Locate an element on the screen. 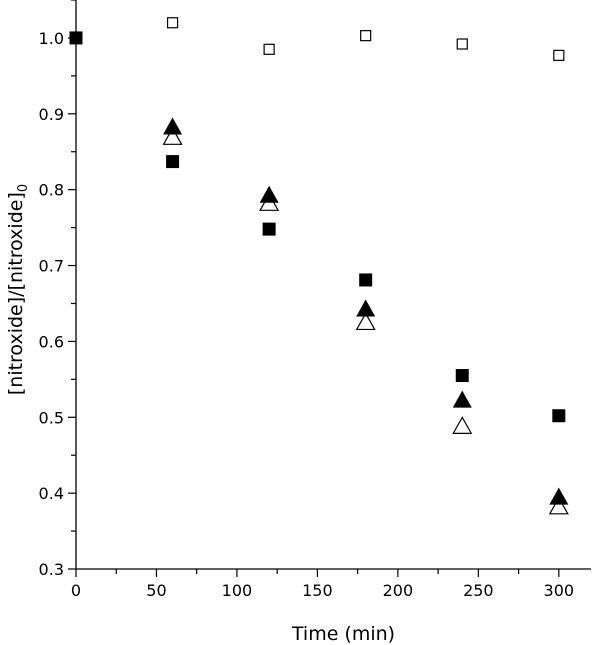 This screenshot has height=645, width=592. x-tick-label: 150 is located at coordinates (317, 590).